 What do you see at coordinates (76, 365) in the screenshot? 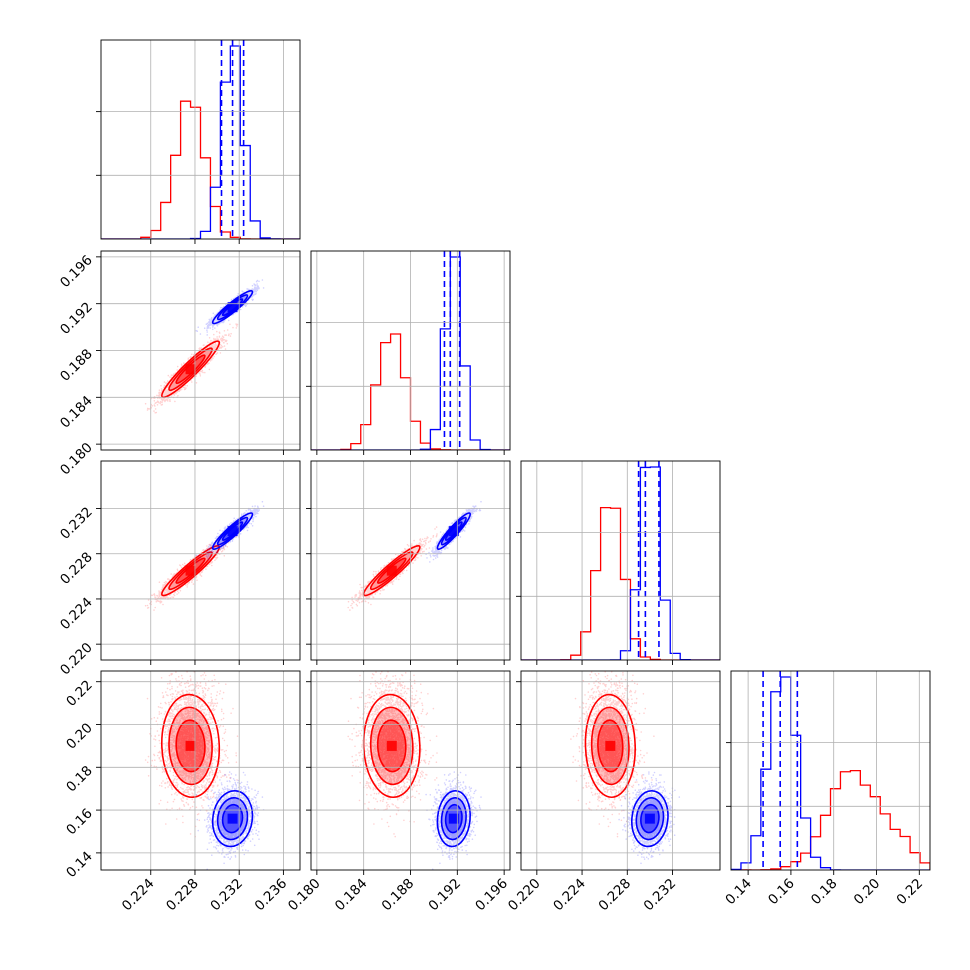
I see `y-tick-label-0.188: 0.188` at bounding box center [76, 365].